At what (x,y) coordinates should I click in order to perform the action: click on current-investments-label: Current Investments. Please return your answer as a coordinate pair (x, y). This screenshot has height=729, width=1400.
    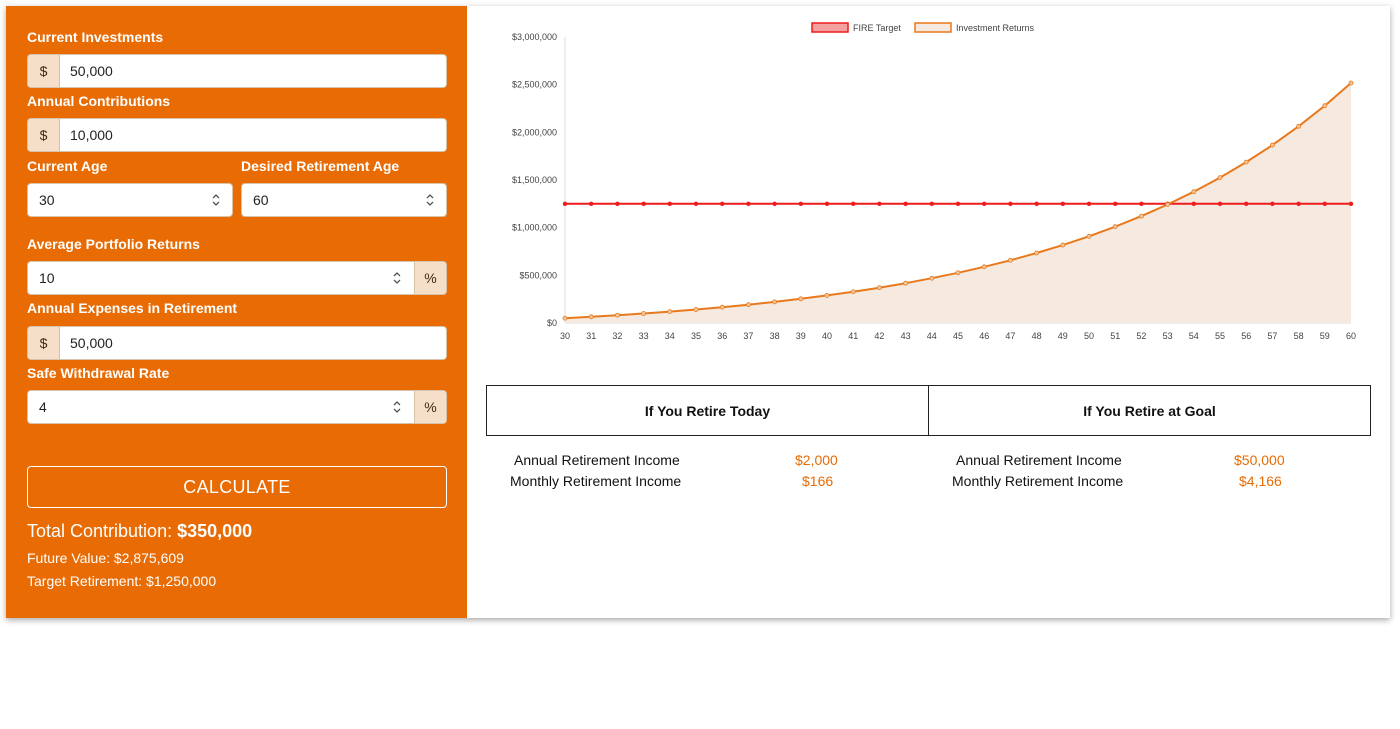
    Looking at the image, I should click on (95, 37).